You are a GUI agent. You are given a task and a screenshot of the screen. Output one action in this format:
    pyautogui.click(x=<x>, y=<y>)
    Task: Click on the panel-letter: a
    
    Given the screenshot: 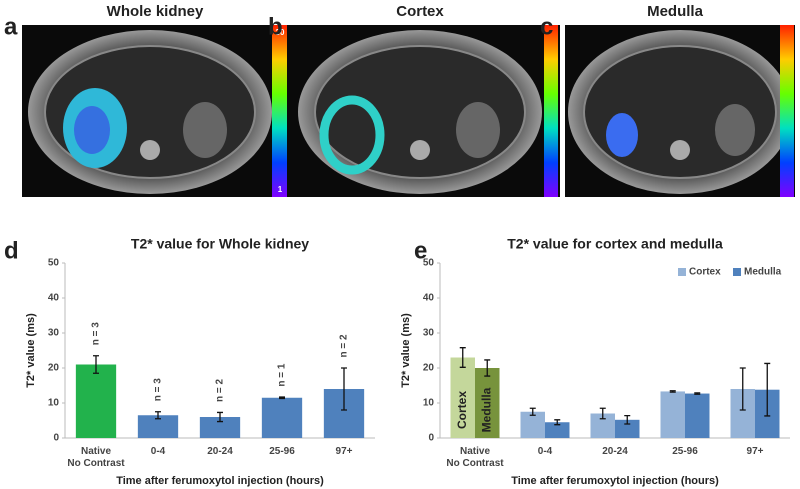 What is the action you would take?
    pyautogui.click(x=11, y=26)
    